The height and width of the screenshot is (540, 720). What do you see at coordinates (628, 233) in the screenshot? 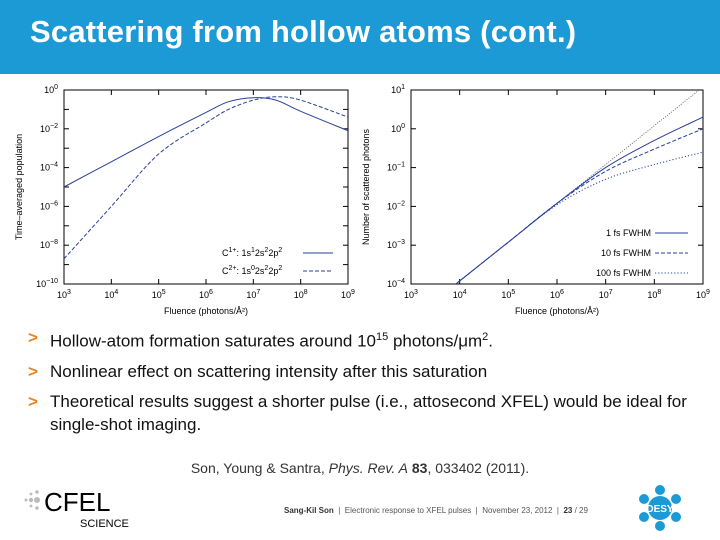
I see `legend-label: 1 fs FWHM` at bounding box center [628, 233].